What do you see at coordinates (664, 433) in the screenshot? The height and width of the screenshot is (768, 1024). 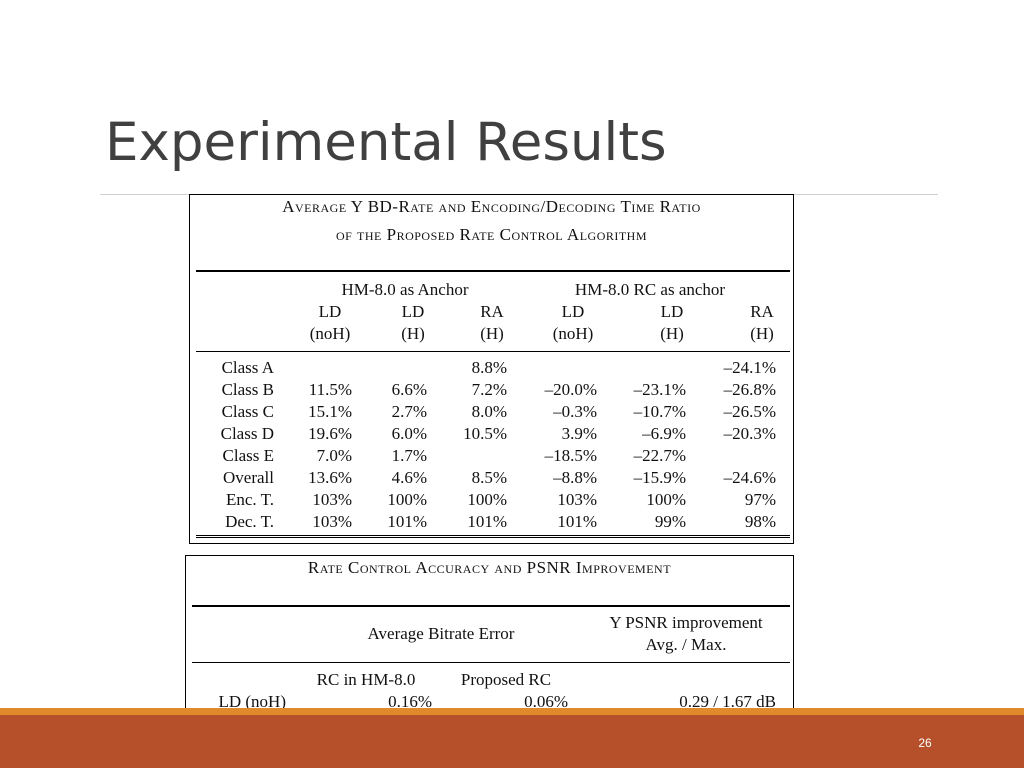 I see `table1-cell: –6.9%` at bounding box center [664, 433].